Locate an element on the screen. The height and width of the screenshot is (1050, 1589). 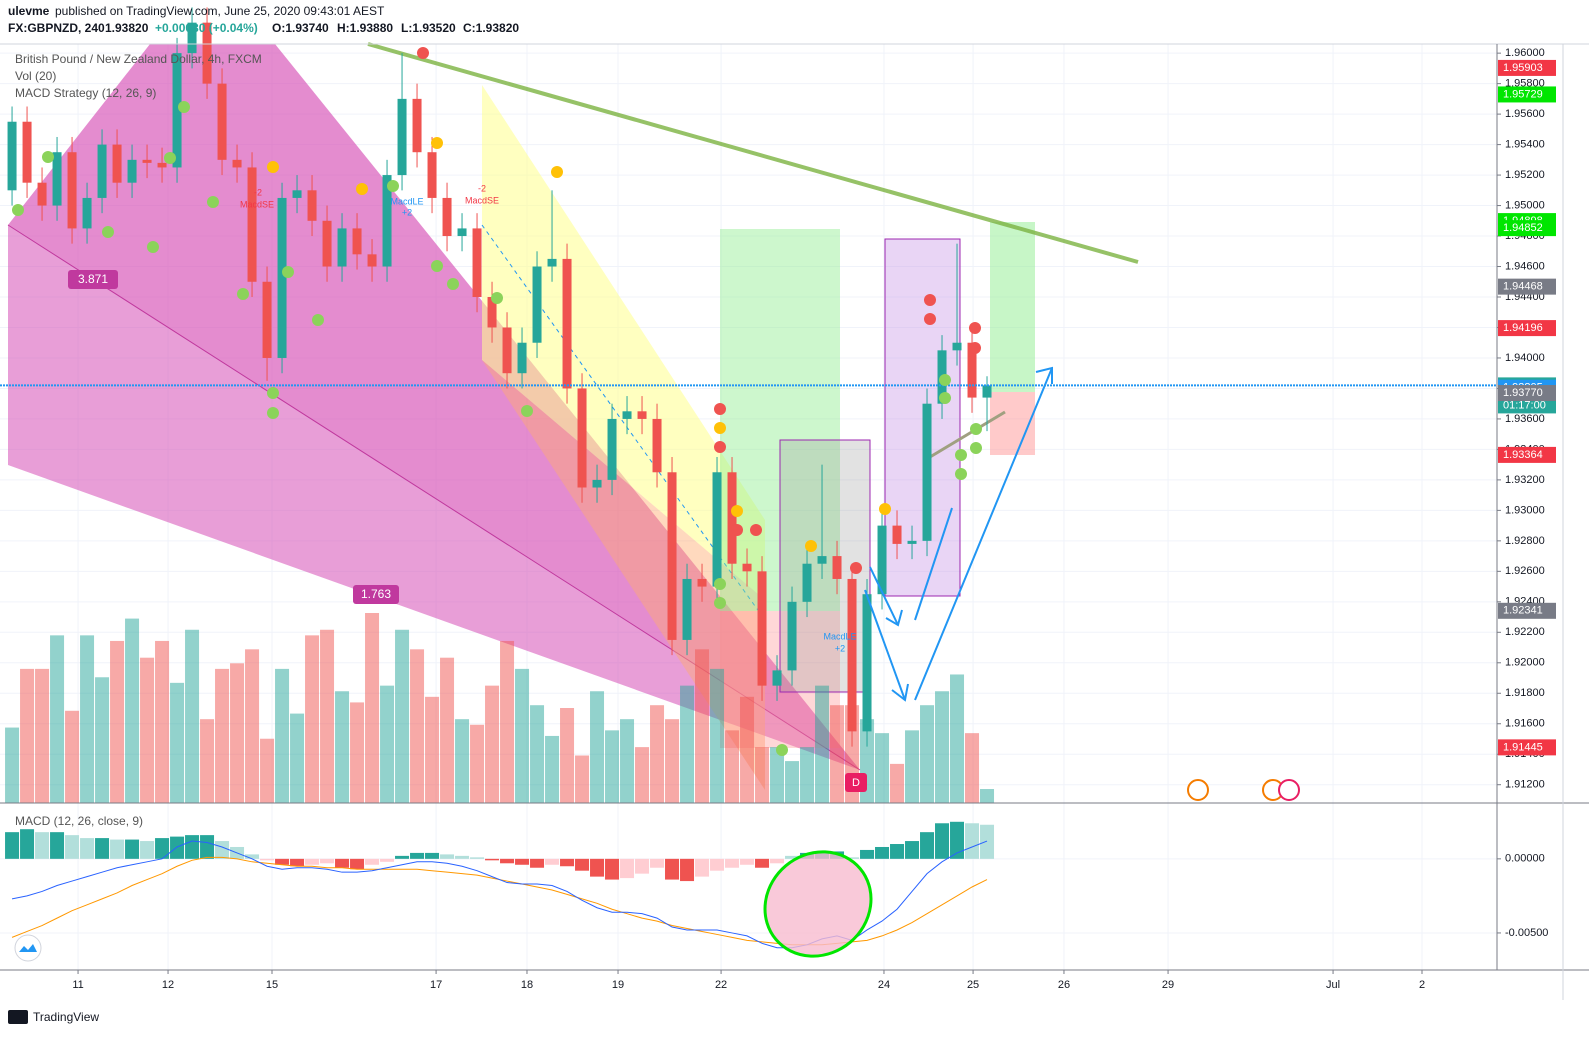
logo-button is located at coordinates (28, 948).